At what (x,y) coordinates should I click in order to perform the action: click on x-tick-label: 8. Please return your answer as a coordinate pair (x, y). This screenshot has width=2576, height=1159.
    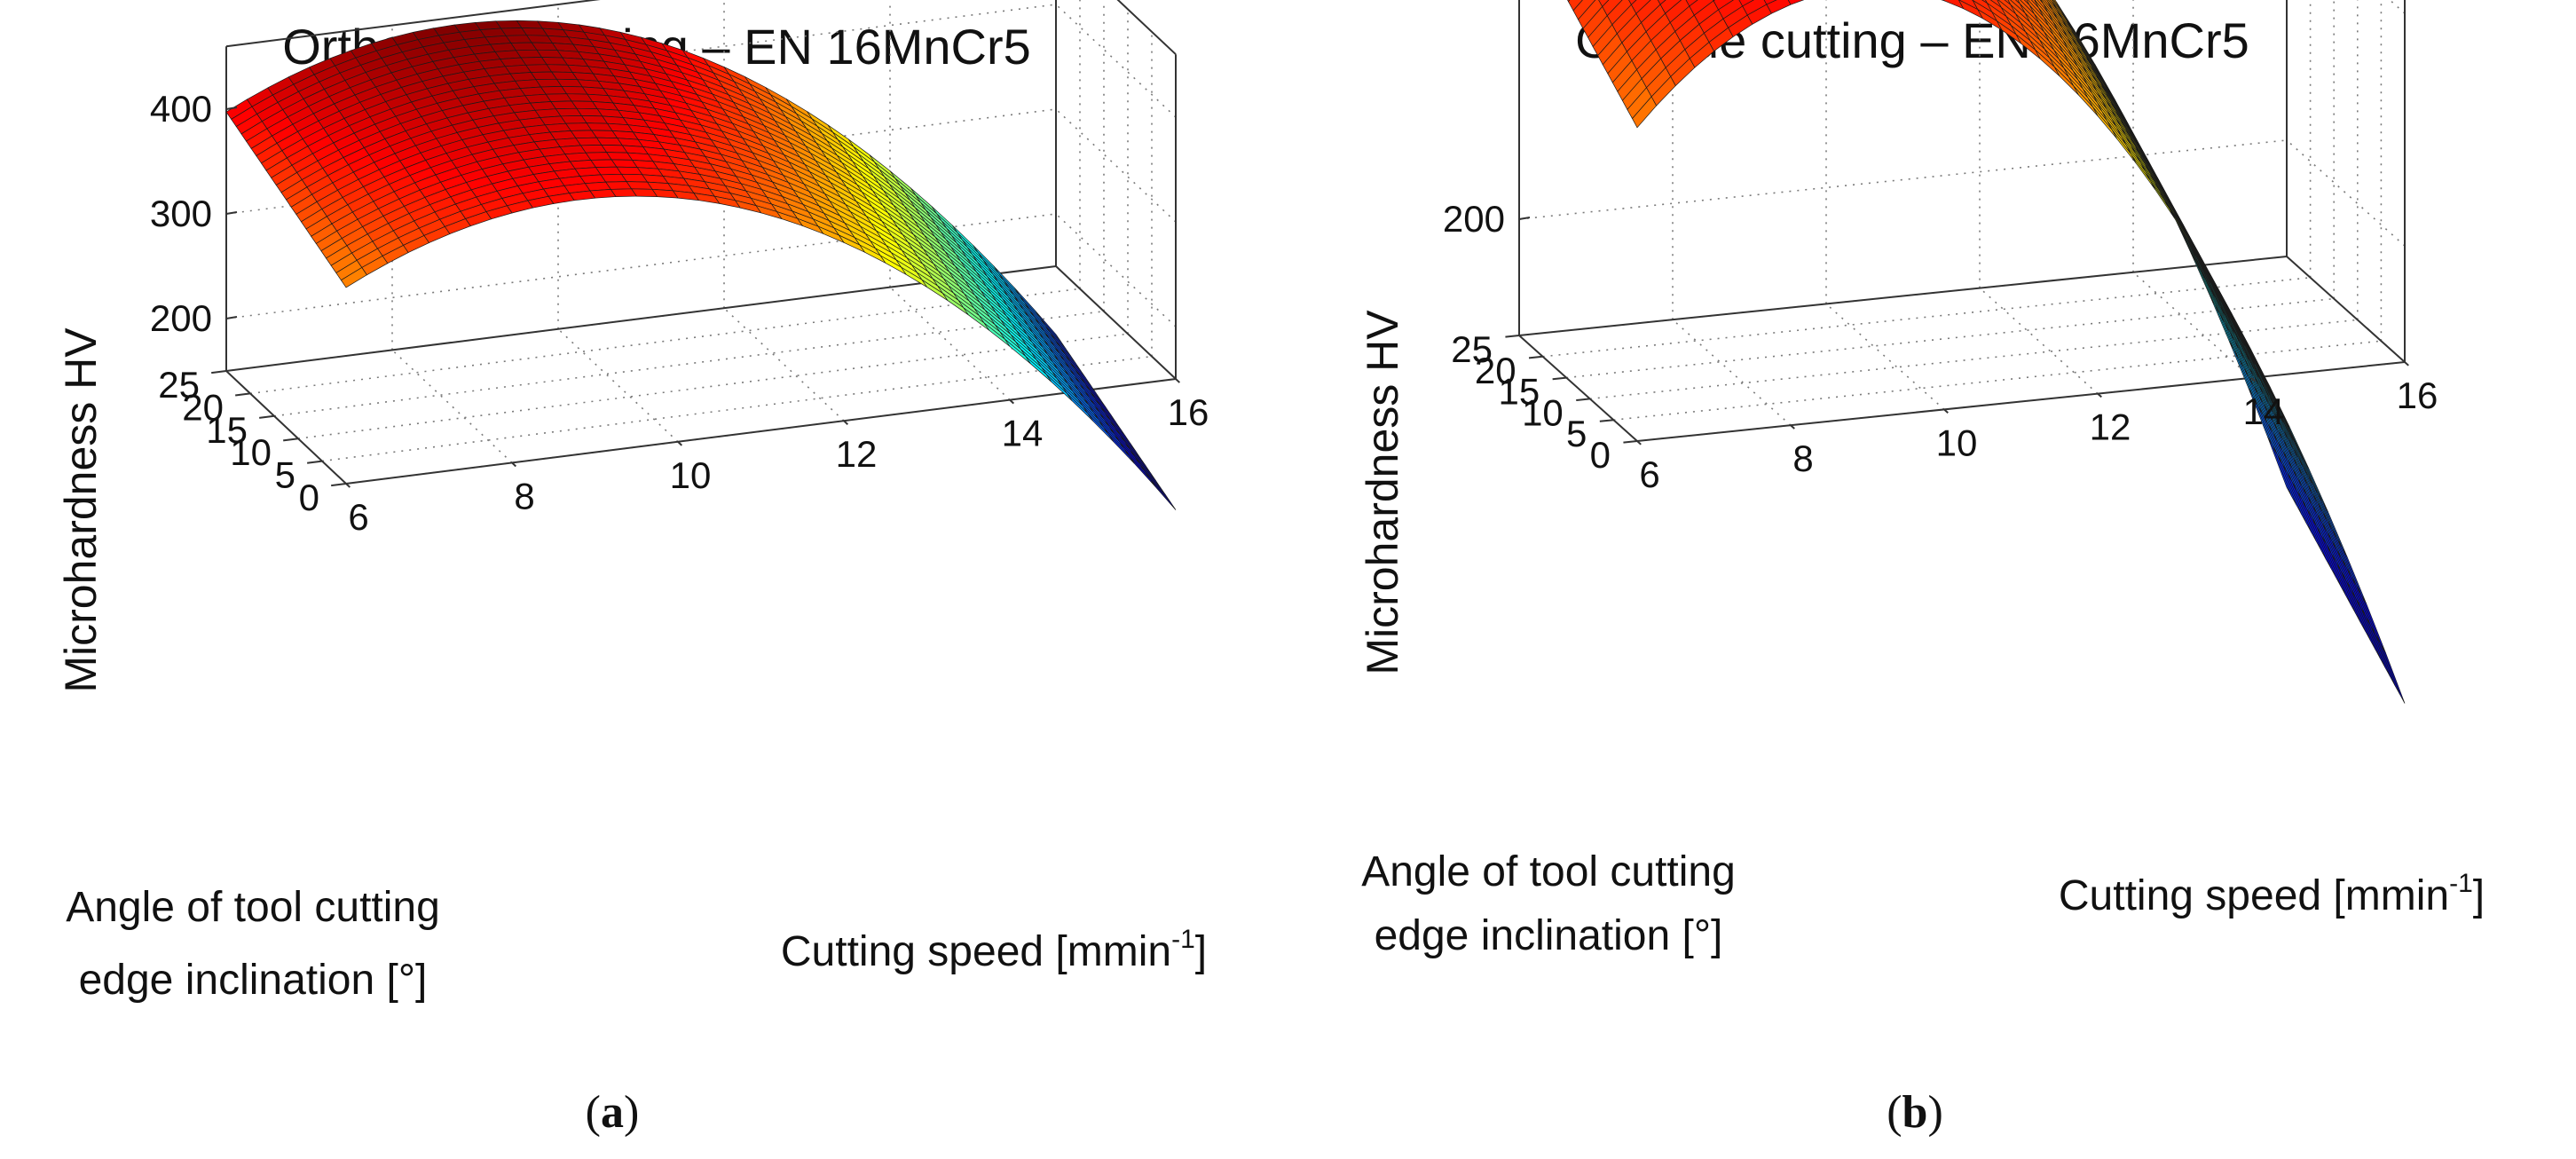
    Looking at the image, I should click on (1803, 458).